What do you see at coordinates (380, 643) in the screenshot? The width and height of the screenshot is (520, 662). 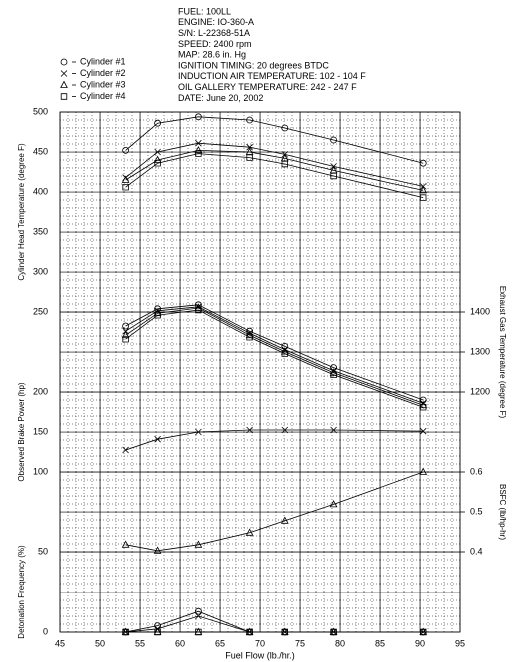 I see `x-tick-label: 85` at bounding box center [380, 643].